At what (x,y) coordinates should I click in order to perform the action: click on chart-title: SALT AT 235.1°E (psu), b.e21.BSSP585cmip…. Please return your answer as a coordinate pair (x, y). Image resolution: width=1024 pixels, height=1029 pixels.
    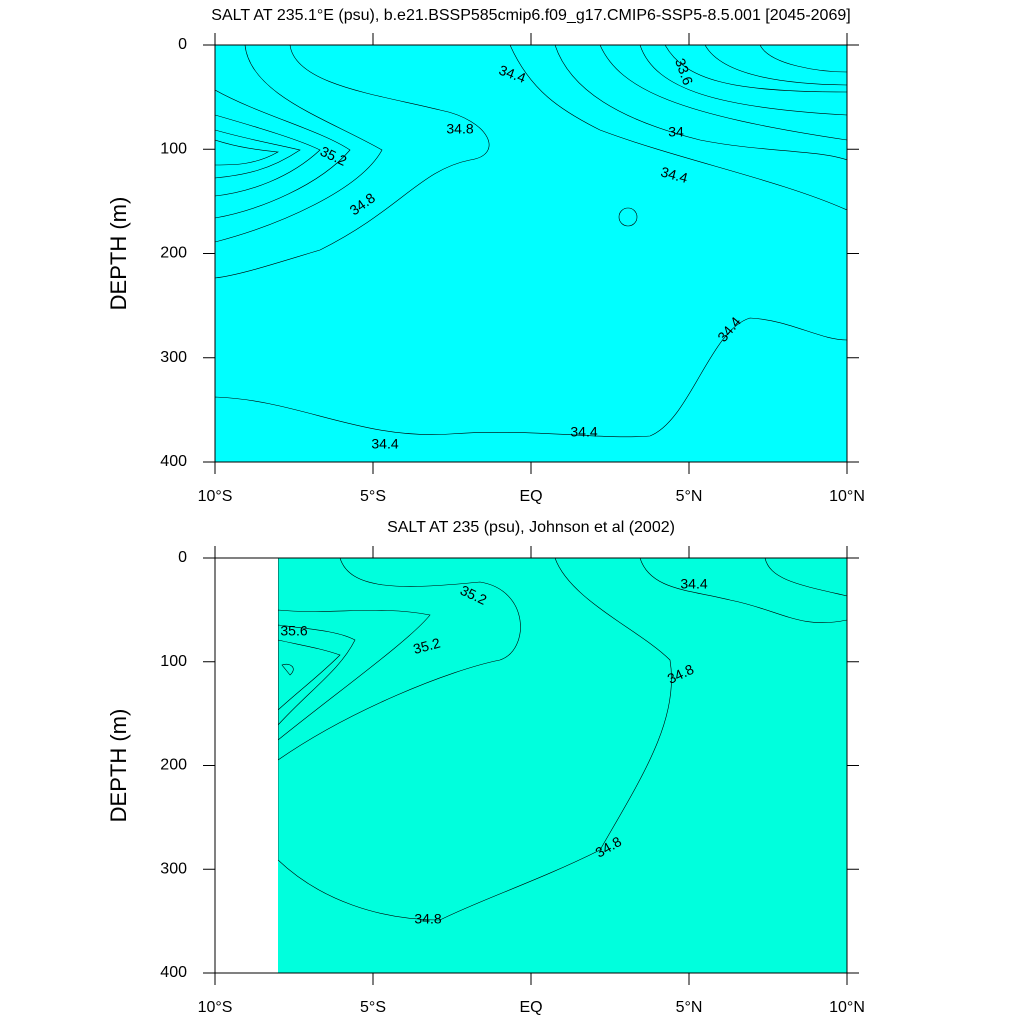
    Looking at the image, I should click on (530, 15).